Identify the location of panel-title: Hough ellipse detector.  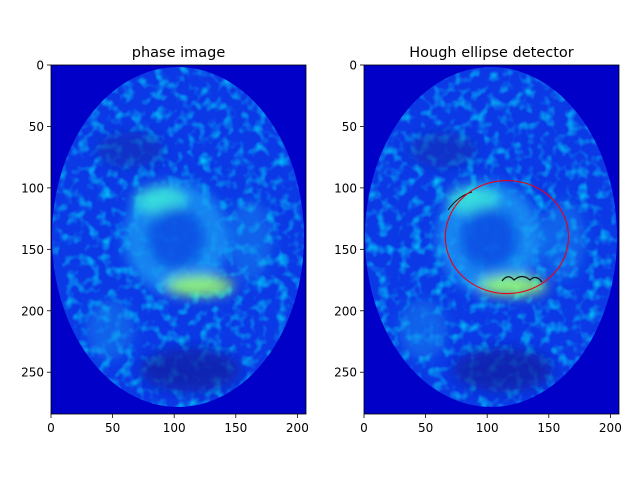
(491, 53).